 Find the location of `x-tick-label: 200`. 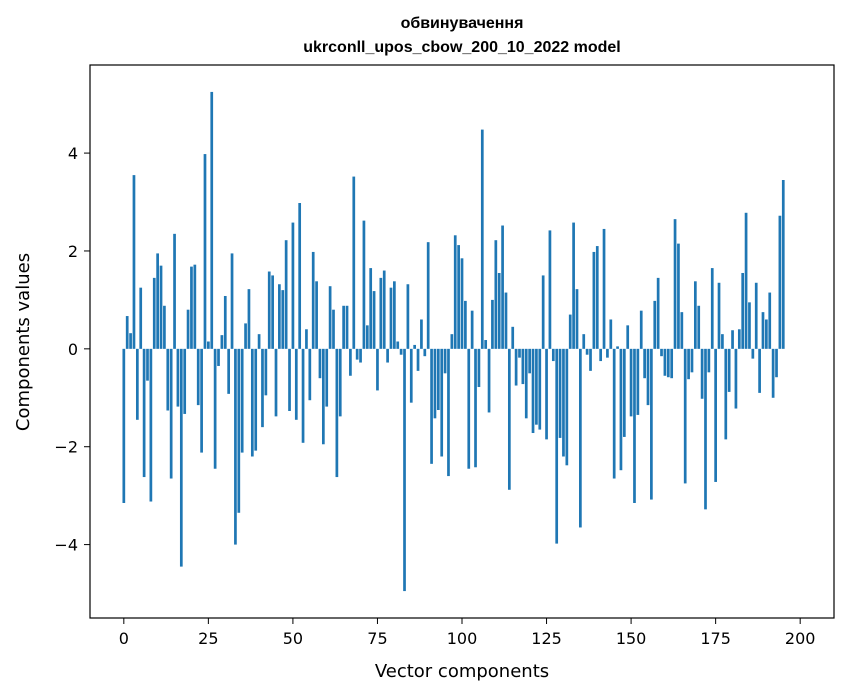

x-tick-label: 200 is located at coordinates (800, 638).